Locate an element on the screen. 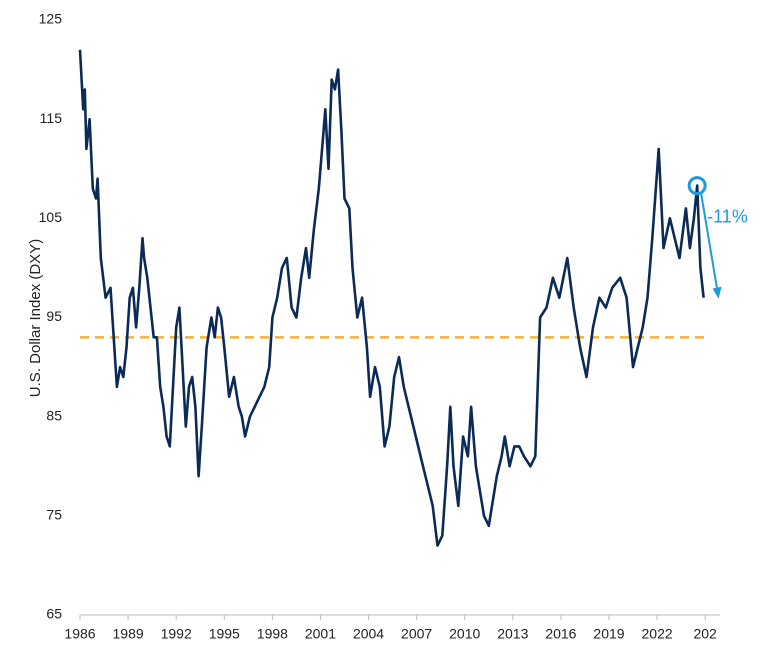 The height and width of the screenshot is (652, 767). y-tick-label: 115 is located at coordinates (51, 118).